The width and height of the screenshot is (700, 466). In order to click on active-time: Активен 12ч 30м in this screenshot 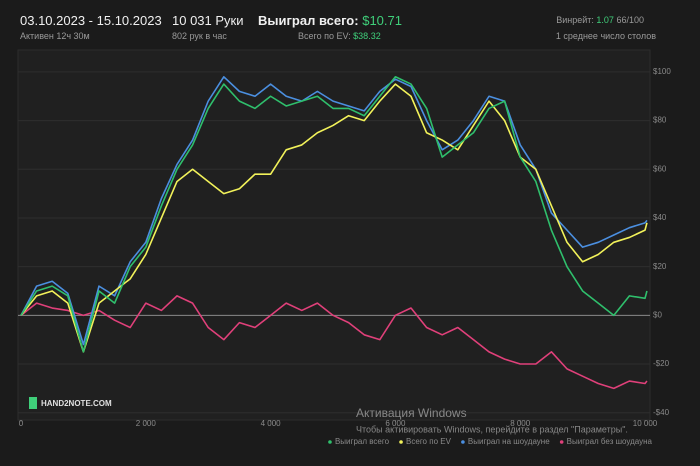, I will do `click(55, 36)`.